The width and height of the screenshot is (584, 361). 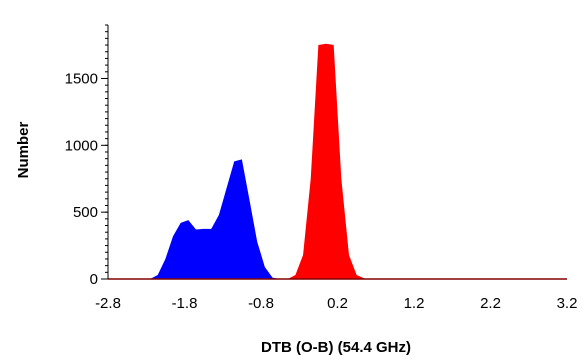 I want to click on x-tick-label: -2.8, so click(x=108, y=303).